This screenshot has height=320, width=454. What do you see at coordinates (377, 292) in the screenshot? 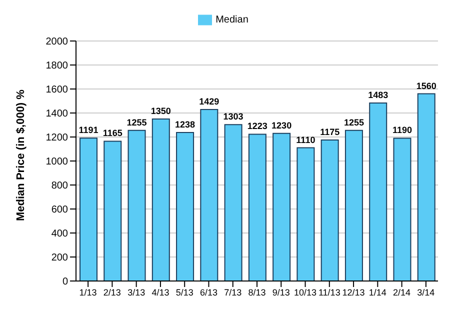
I see `x-tick-label: 1/14` at bounding box center [377, 292].